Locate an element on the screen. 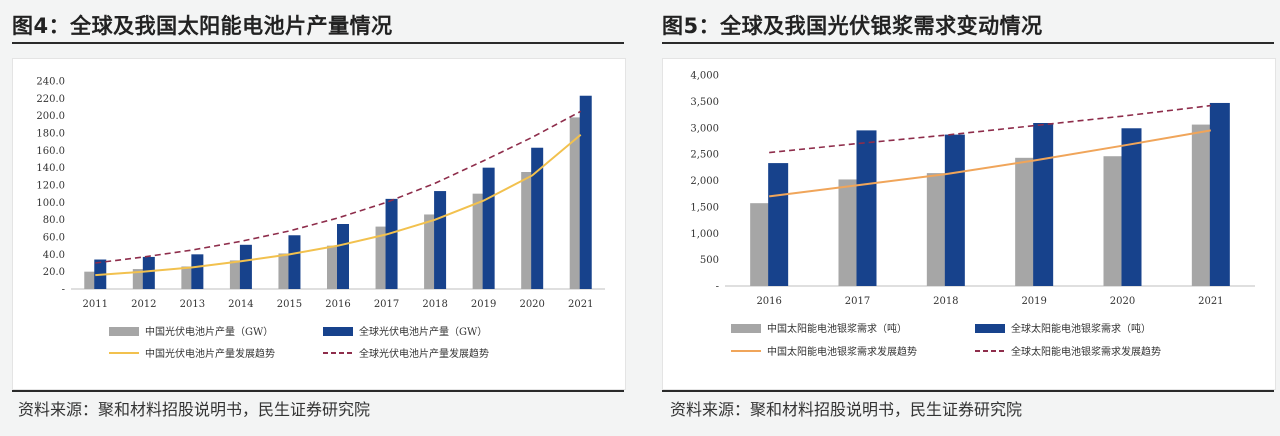  y-tick-label: 220.0 is located at coordinates (50, 99).